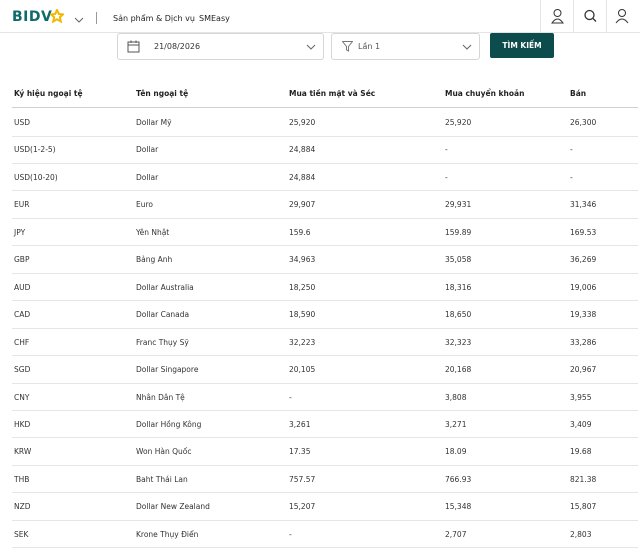  Describe the element at coordinates (325, 107) in the screenshot. I see `header-rule` at that location.